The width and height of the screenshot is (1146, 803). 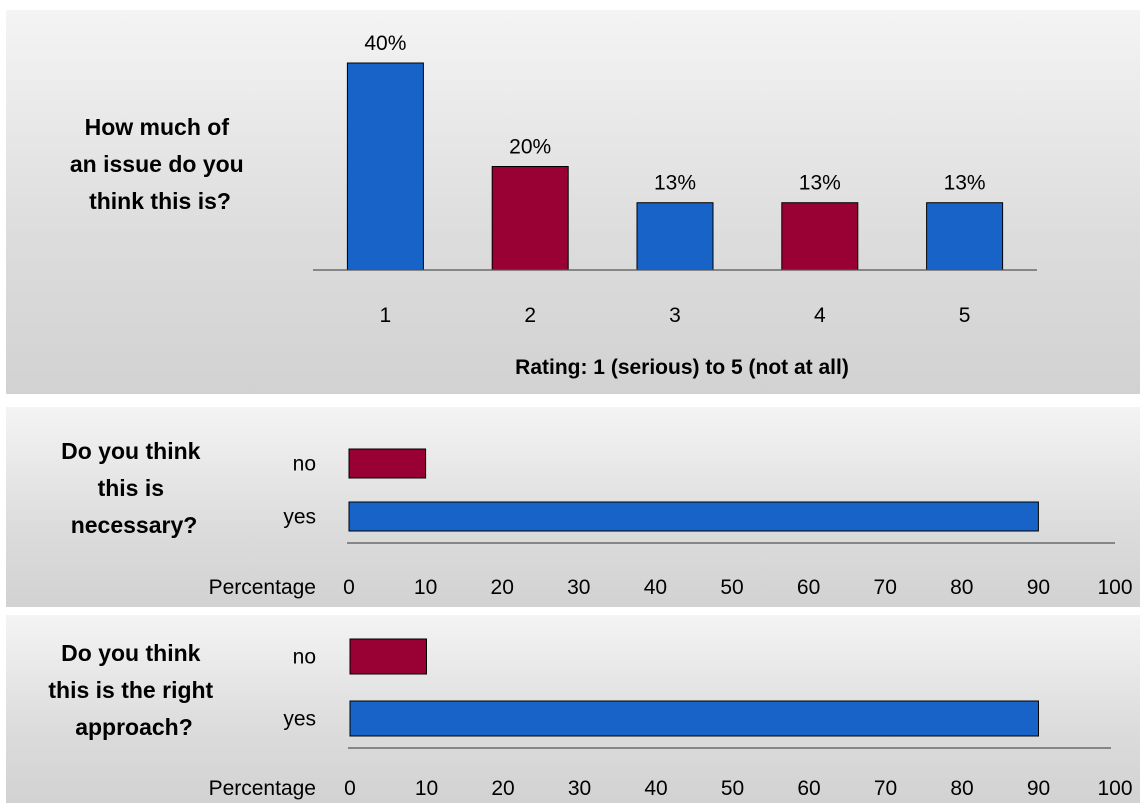 What do you see at coordinates (385, 43) in the screenshot?
I see `data-label: 40%` at bounding box center [385, 43].